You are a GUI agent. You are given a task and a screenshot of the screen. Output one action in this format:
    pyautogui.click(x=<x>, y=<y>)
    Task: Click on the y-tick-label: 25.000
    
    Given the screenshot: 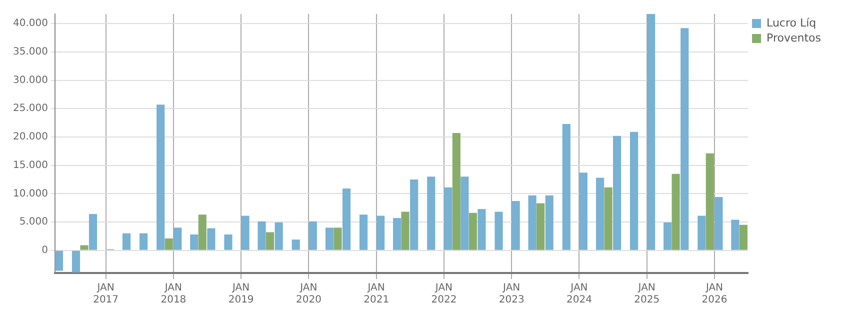 What is the action you would take?
    pyautogui.click(x=30, y=108)
    